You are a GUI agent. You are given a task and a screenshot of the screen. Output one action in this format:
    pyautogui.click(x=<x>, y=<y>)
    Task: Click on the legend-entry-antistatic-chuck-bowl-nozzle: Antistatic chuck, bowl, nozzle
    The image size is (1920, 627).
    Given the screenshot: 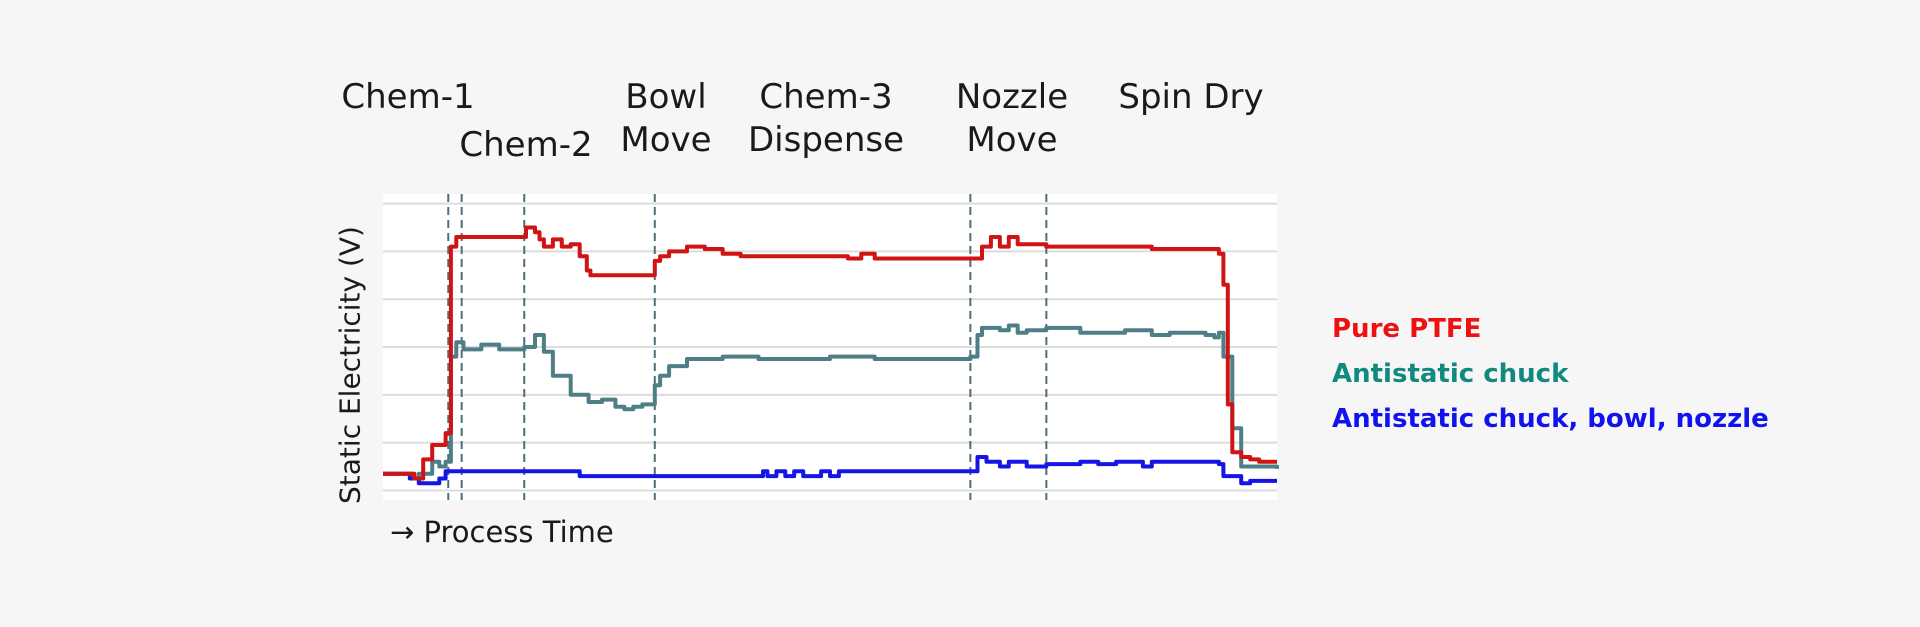 What is the action you would take?
    pyautogui.click(x=1550, y=419)
    